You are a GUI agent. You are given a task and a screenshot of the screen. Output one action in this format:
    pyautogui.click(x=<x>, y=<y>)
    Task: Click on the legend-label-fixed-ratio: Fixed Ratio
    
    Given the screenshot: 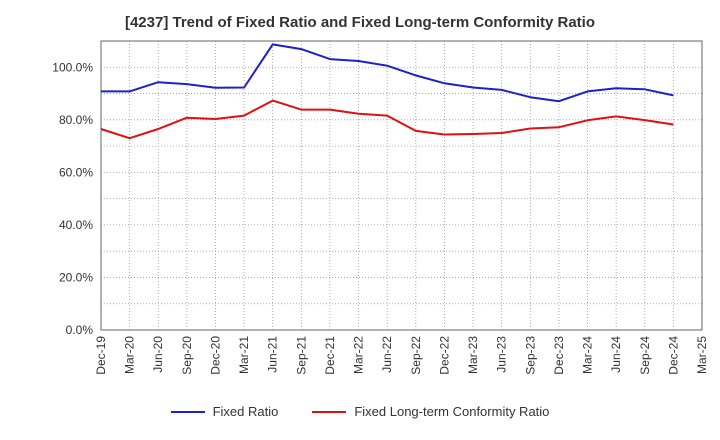 What is the action you would take?
    pyautogui.click(x=245, y=411)
    